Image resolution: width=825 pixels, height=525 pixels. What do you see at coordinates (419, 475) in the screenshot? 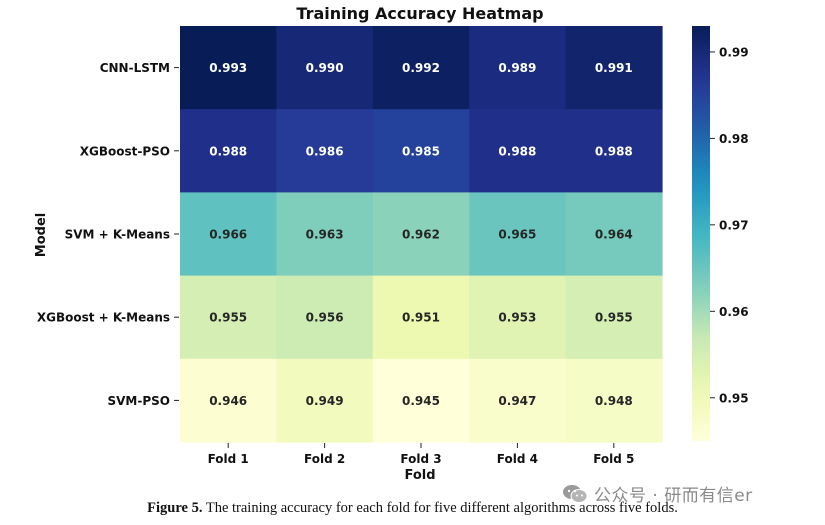
I see `x-axis-label: Fold` at bounding box center [419, 475].